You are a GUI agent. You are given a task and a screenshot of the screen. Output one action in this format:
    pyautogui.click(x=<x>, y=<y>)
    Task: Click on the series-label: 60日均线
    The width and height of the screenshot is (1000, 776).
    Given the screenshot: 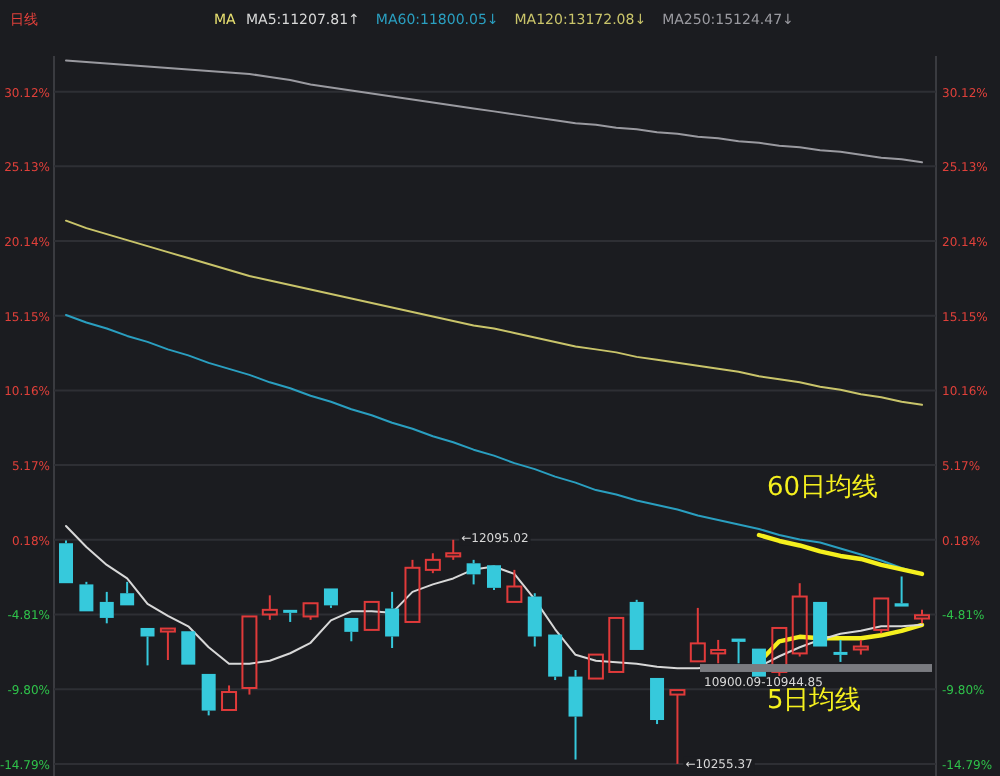 What is the action you would take?
    pyautogui.click(x=822, y=488)
    